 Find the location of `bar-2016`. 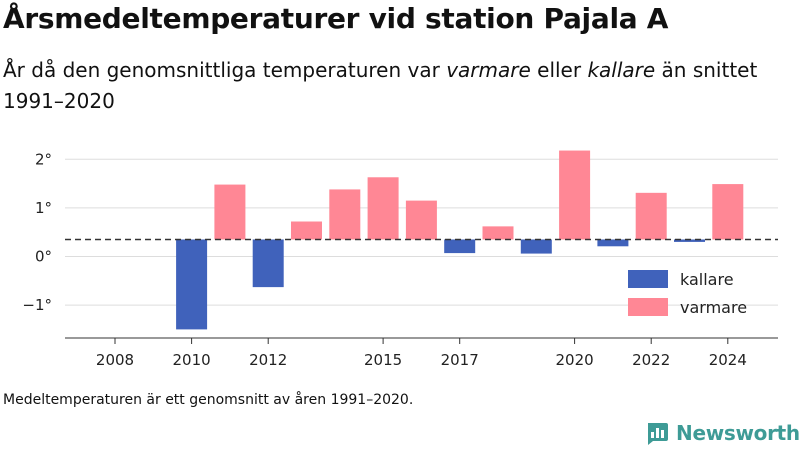

bar-2016 is located at coordinates (421, 220).